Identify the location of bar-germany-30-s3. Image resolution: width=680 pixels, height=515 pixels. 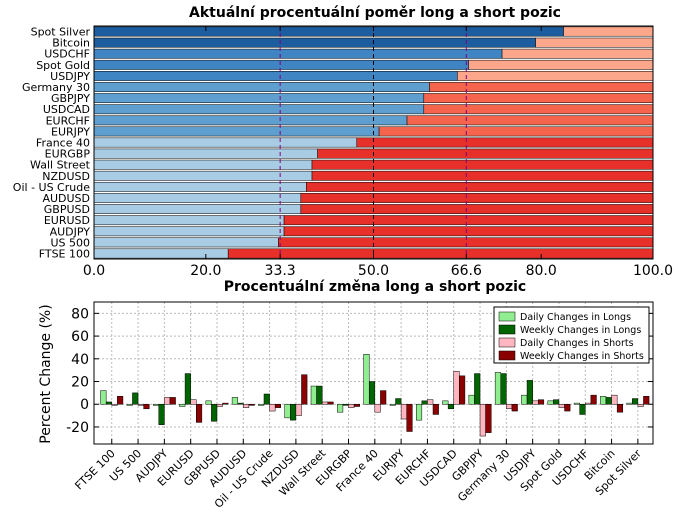
(509, 406).